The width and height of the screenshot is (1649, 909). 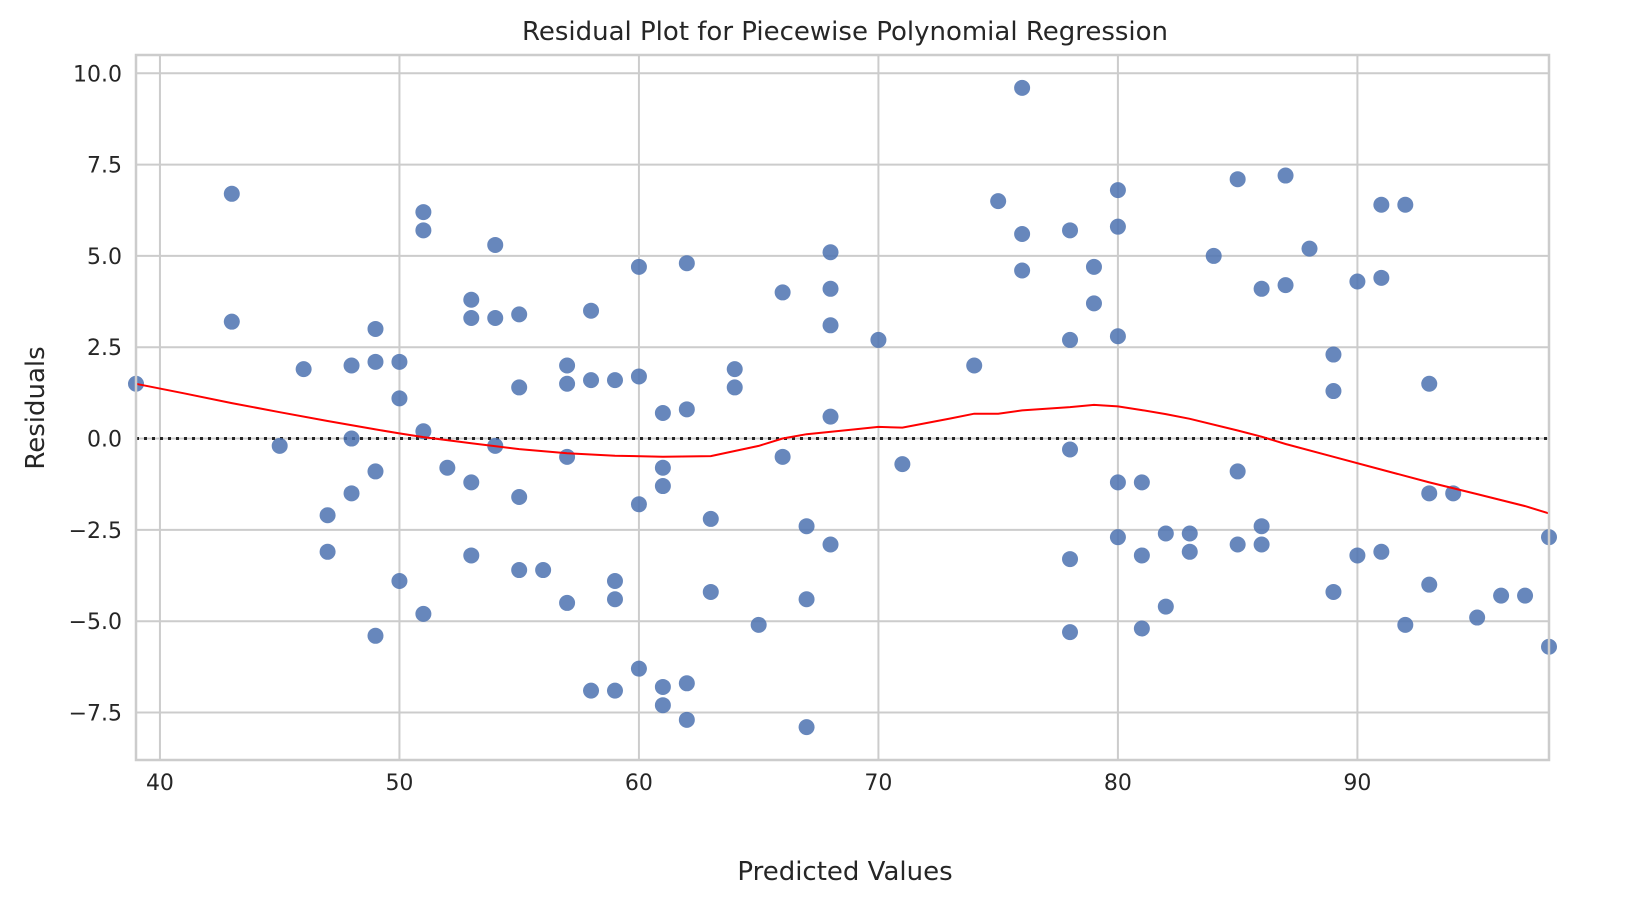 What do you see at coordinates (97, 74) in the screenshot?
I see `y-tick-label: 10.0` at bounding box center [97, 74].